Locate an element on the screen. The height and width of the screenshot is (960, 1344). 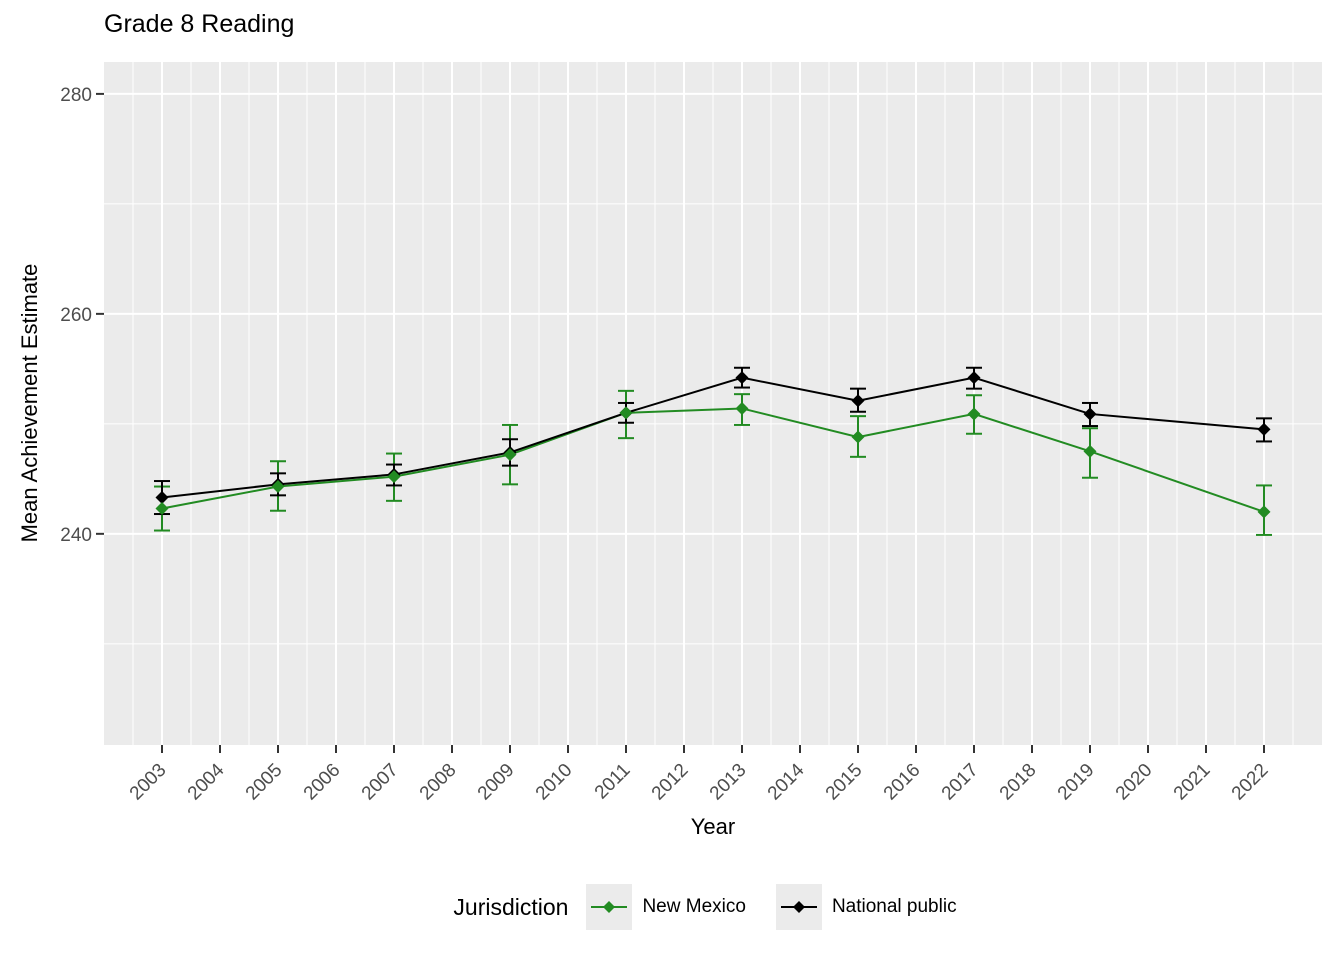
svg-text: 2007 is located at coordinates (380, 782).